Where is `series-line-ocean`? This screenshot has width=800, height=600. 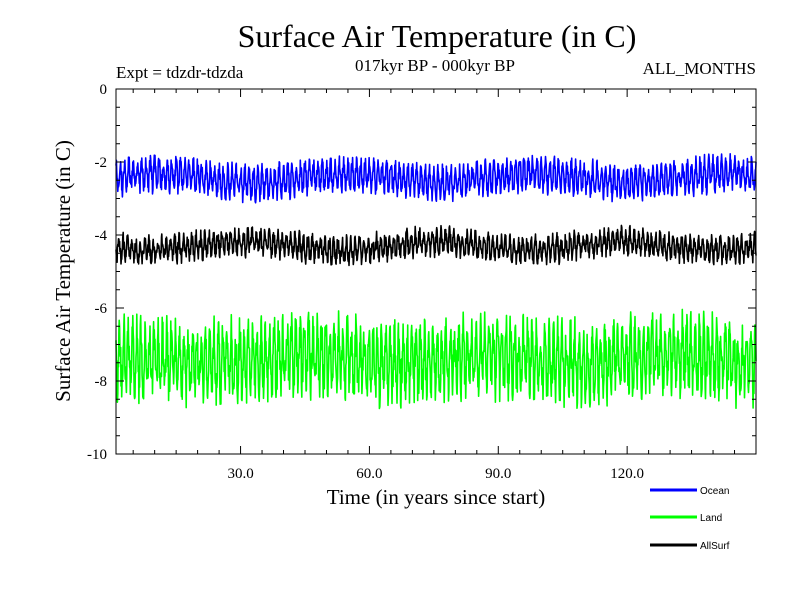
series-line-ocean is located at coordinates (436, 178).